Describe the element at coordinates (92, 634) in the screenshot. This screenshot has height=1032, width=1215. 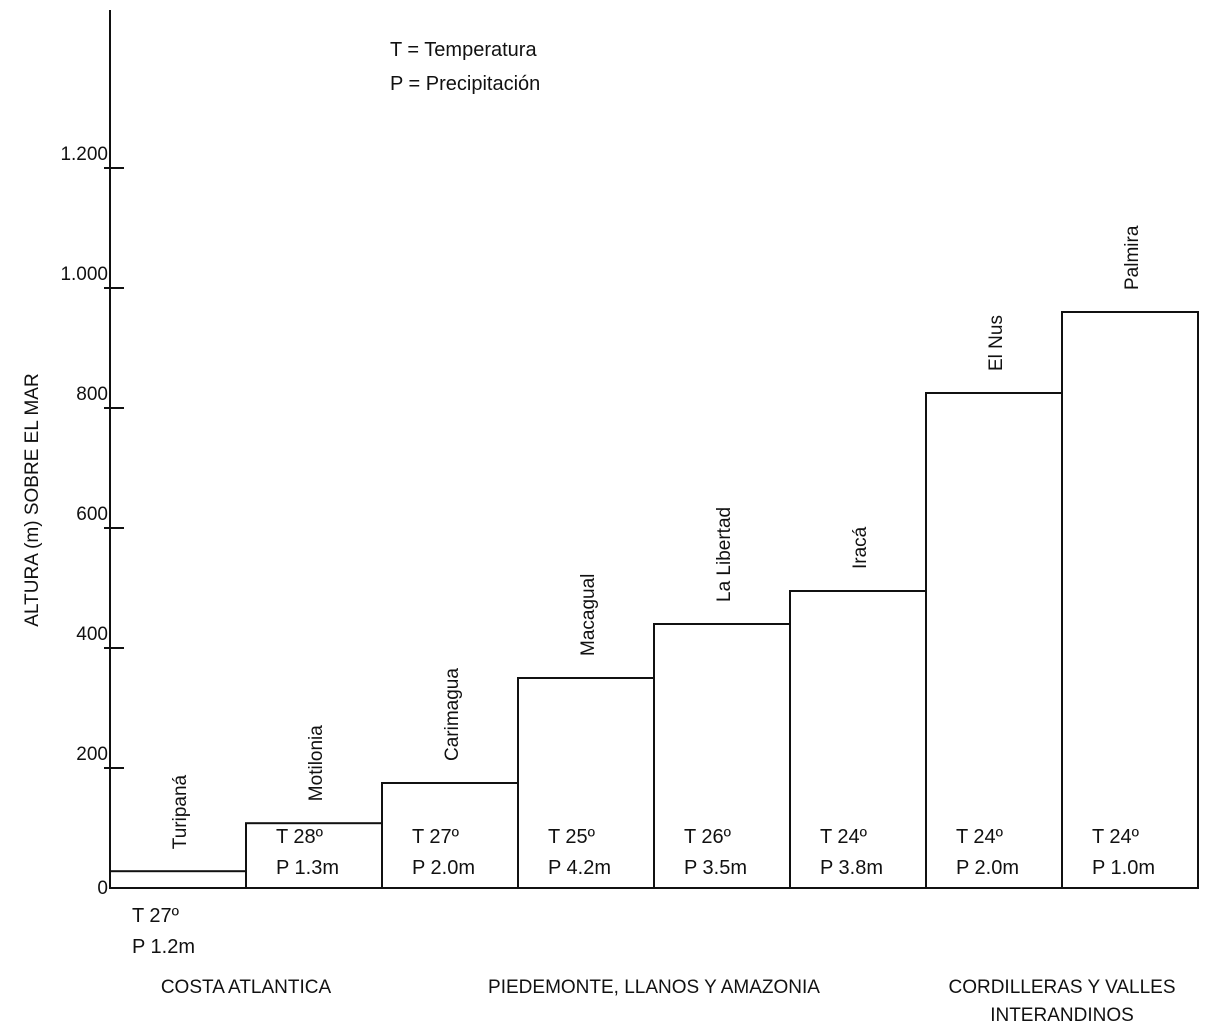
I see `y-tick-label: 400` at that location.